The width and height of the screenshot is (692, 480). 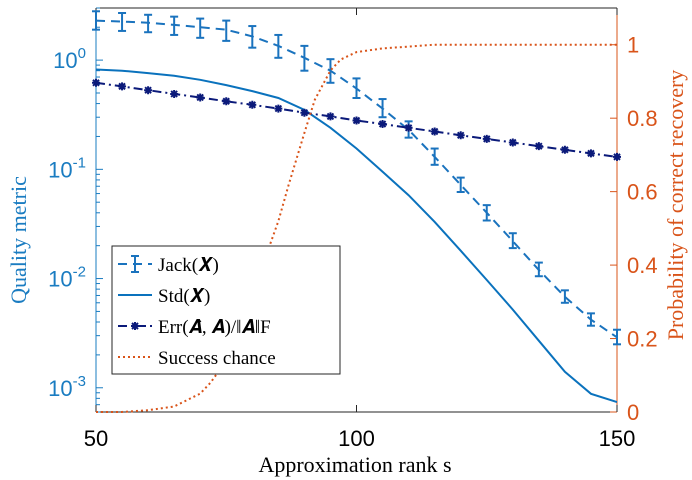 What do you see at coordinates (356, 438) in the screenshot?
I see `x-tick-label: 100` at bounding box center [356, 438].